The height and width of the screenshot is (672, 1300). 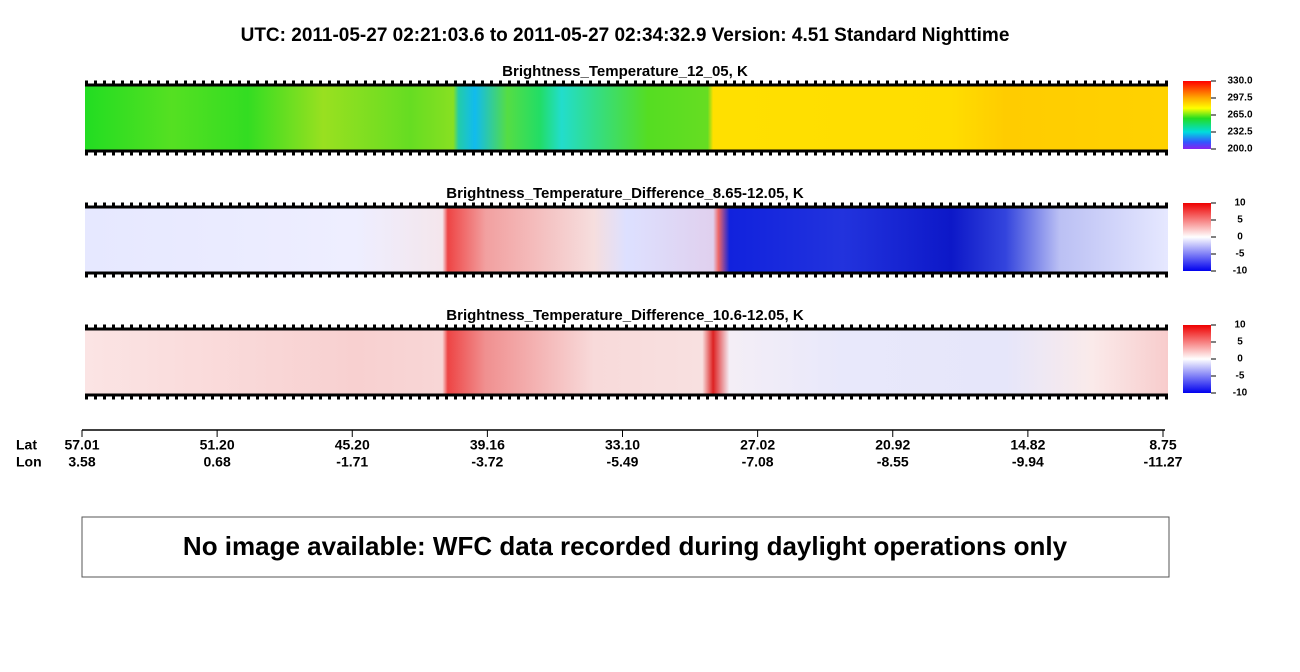 What do you see at coordinates (1239, 132) in the screenshot?
I see `colorbar-label: 232.5` at bounding box center [1239, 132].